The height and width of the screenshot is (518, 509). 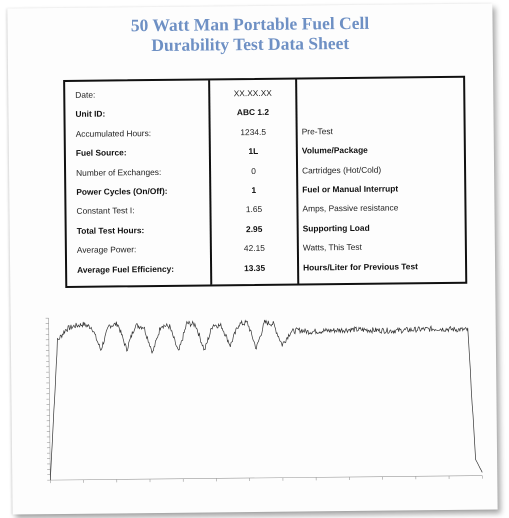 What do you see at coordinates (254, 228) in the screenshot?
I see `row-value: 2.95` at bounding box center [254, 228].